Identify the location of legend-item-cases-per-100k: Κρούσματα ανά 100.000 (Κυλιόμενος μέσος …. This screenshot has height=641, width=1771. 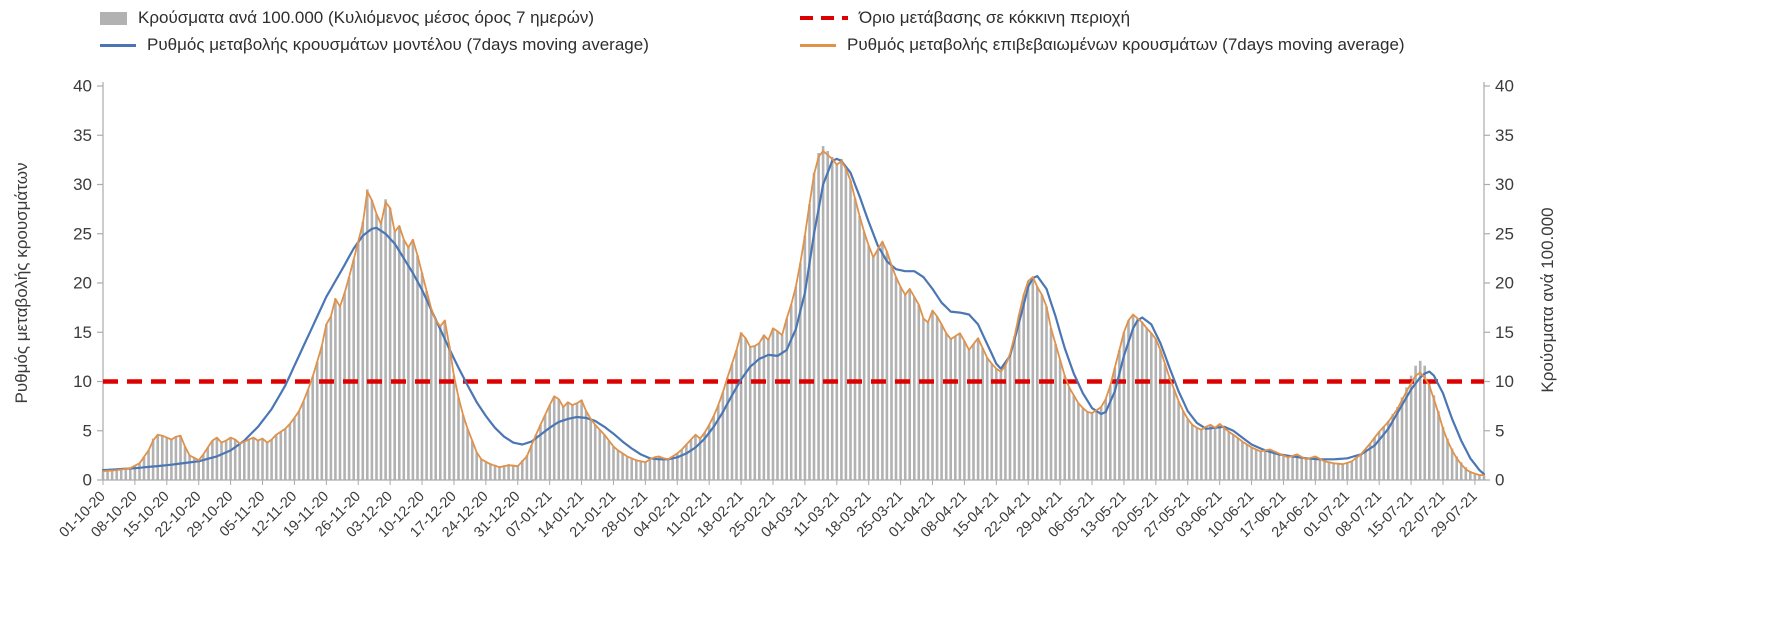
(450, 18).